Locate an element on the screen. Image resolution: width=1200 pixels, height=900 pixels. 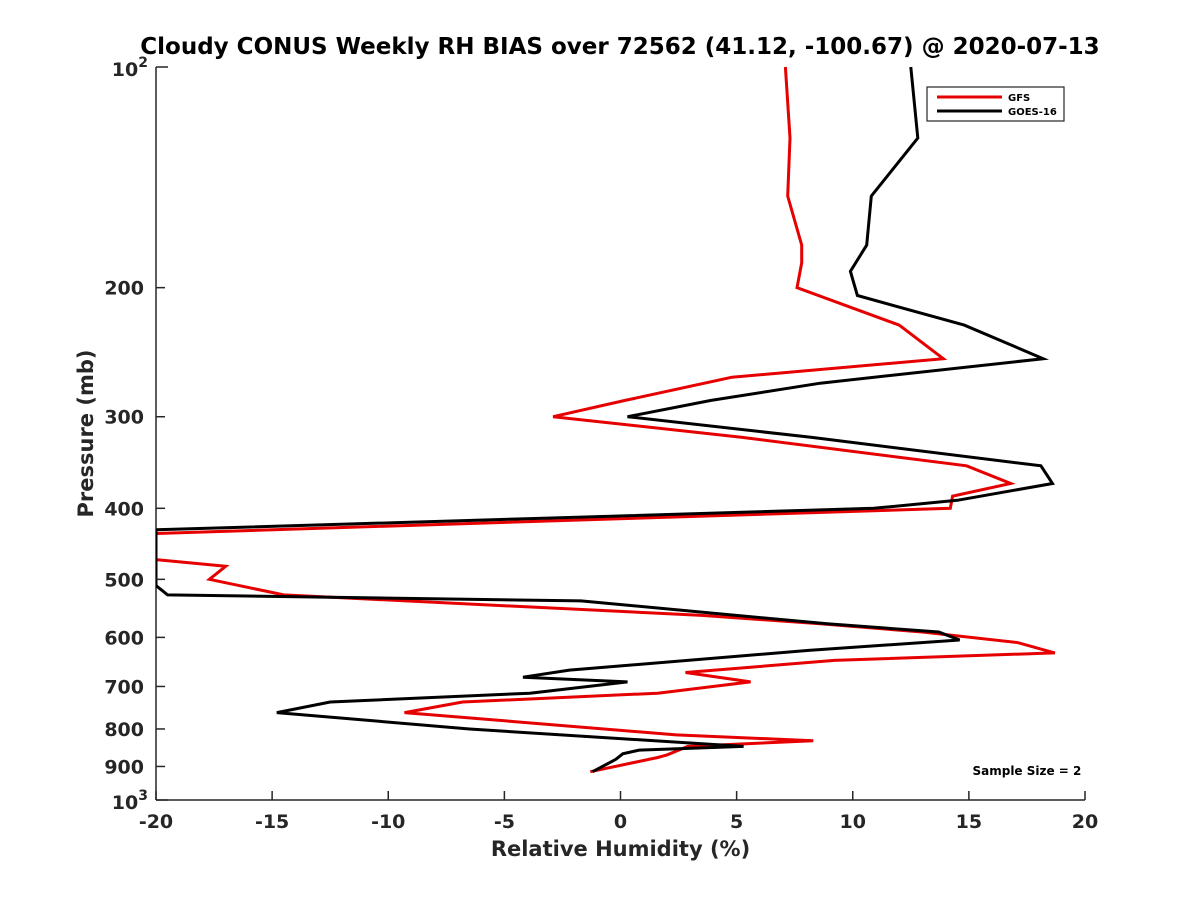
annotations: Sample Size = 2 is located at coordinates (1026, 771).